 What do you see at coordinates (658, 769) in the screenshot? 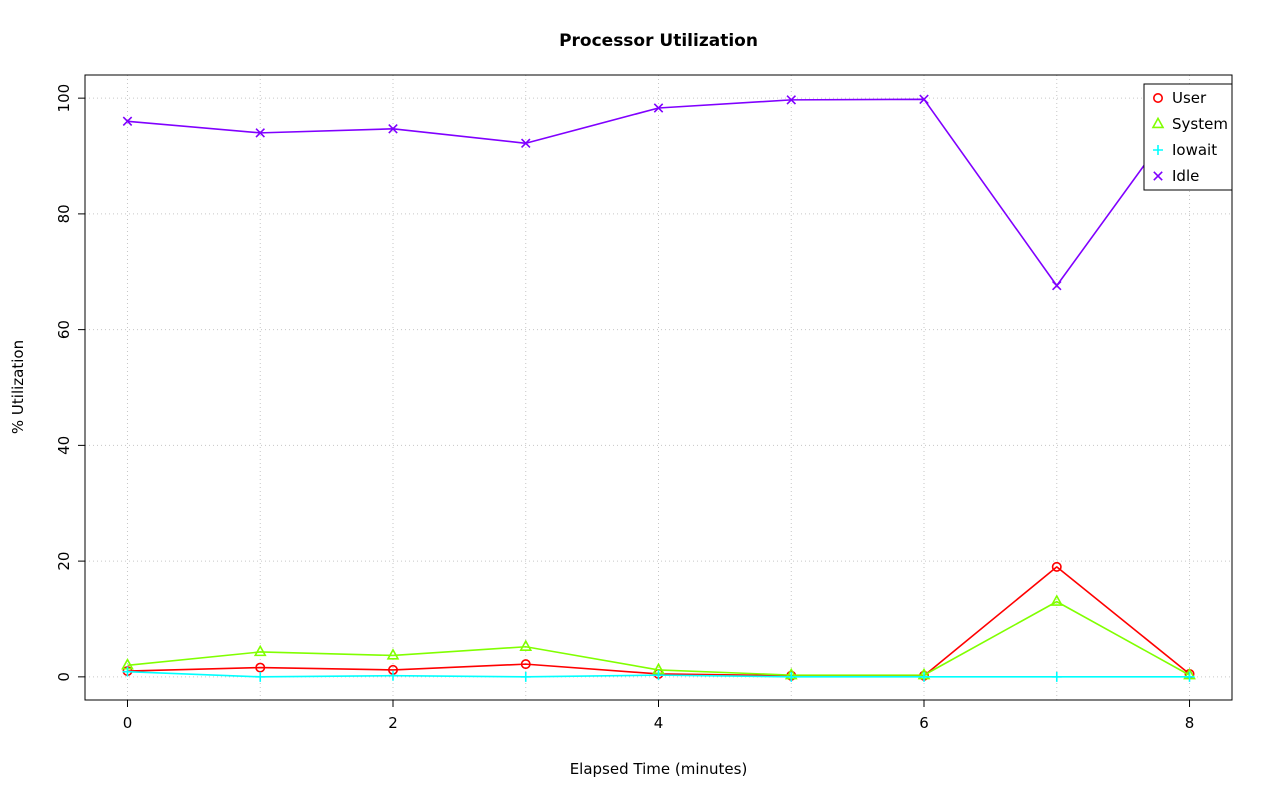
I see `x-axis-label: Elapsed Time (minutes)` at bounding box center [658, 769].